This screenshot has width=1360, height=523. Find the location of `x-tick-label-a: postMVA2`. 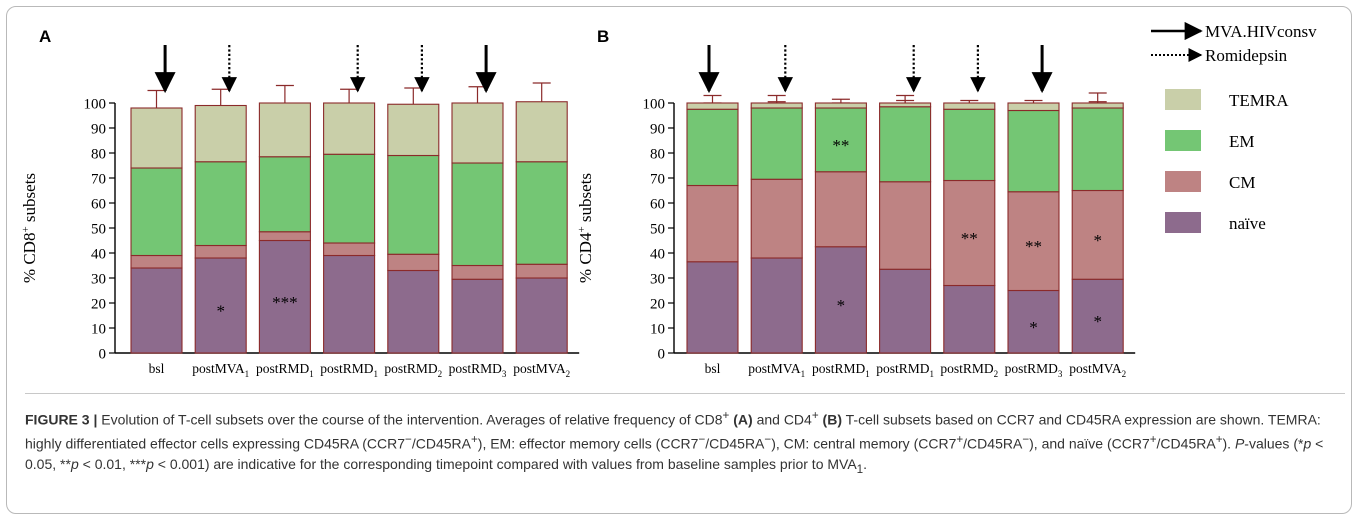

x-tick-label-a: postMVA2 is located at coordinates (541, 370).